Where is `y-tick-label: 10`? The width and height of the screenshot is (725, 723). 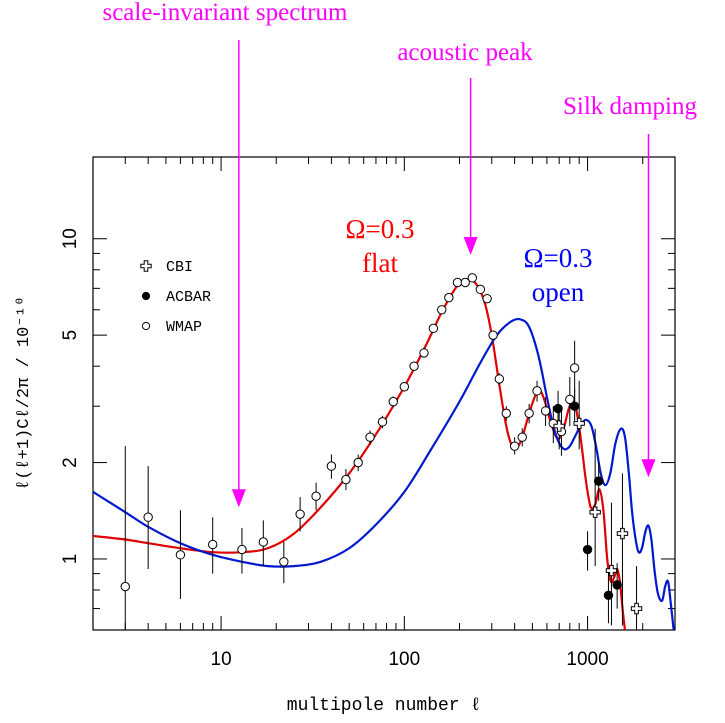
y-tick-label: 10 is located at coordinates (70, 238).